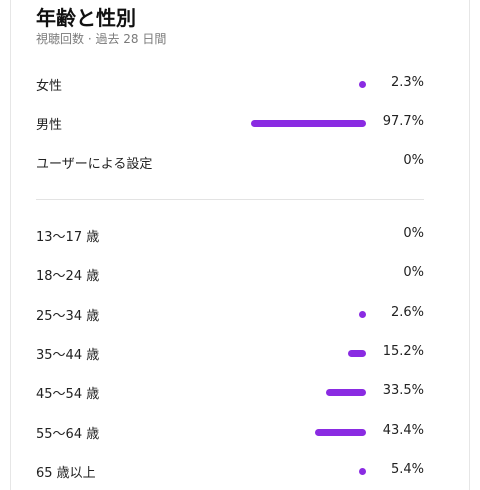 The height and width of the screenshot is (490, 480). What do you see at coordinates (230, 393) in the screenshot?
I see `age-row-45-54: 45〜54 歳 33.5%` at bounding box center [230, 393].